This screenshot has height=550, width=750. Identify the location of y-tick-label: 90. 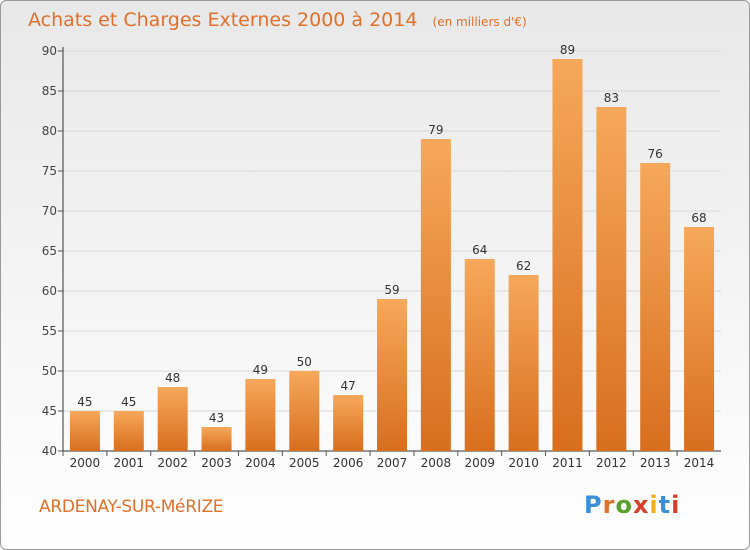
(49, 51).